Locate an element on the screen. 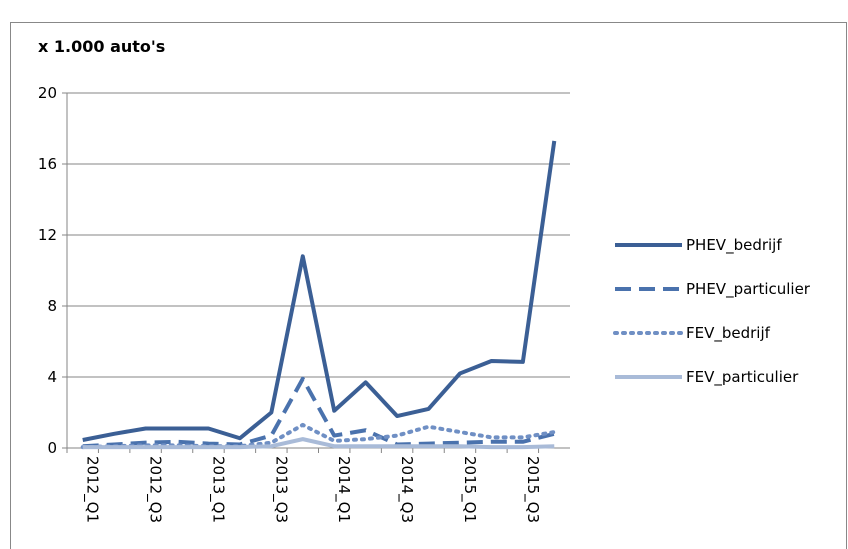  x-tick-label: 2013_Q1 is located at coordinates (217, 489).